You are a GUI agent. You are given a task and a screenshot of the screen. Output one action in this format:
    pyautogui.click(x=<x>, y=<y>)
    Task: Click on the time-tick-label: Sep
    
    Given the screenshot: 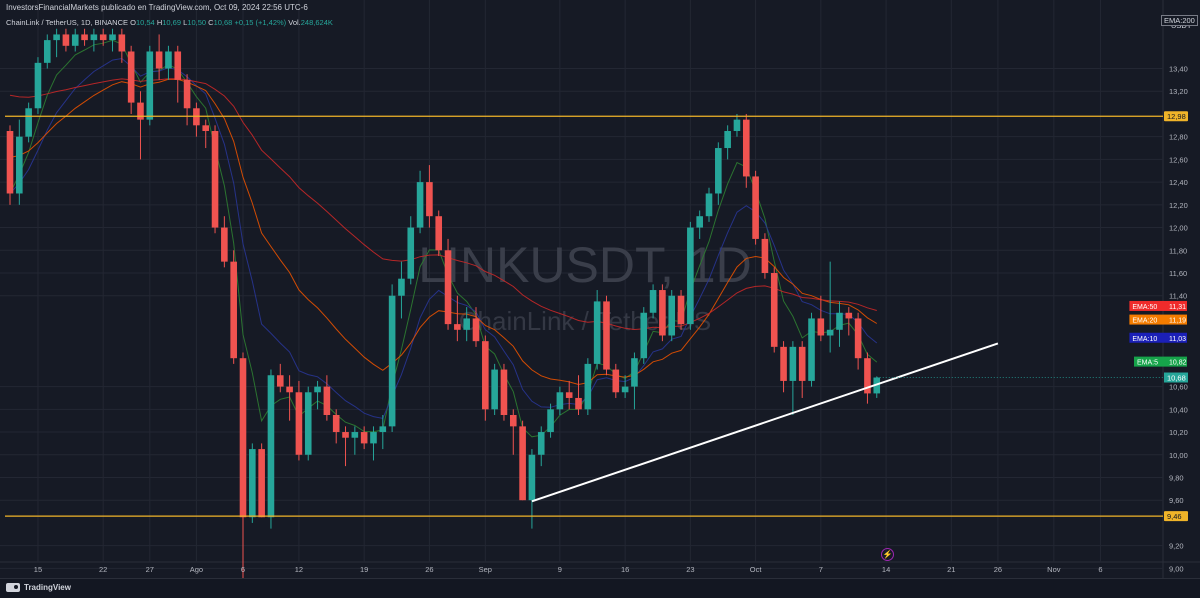 What is the action you would take?
    pyautogui.click(x=485, y=569)
    